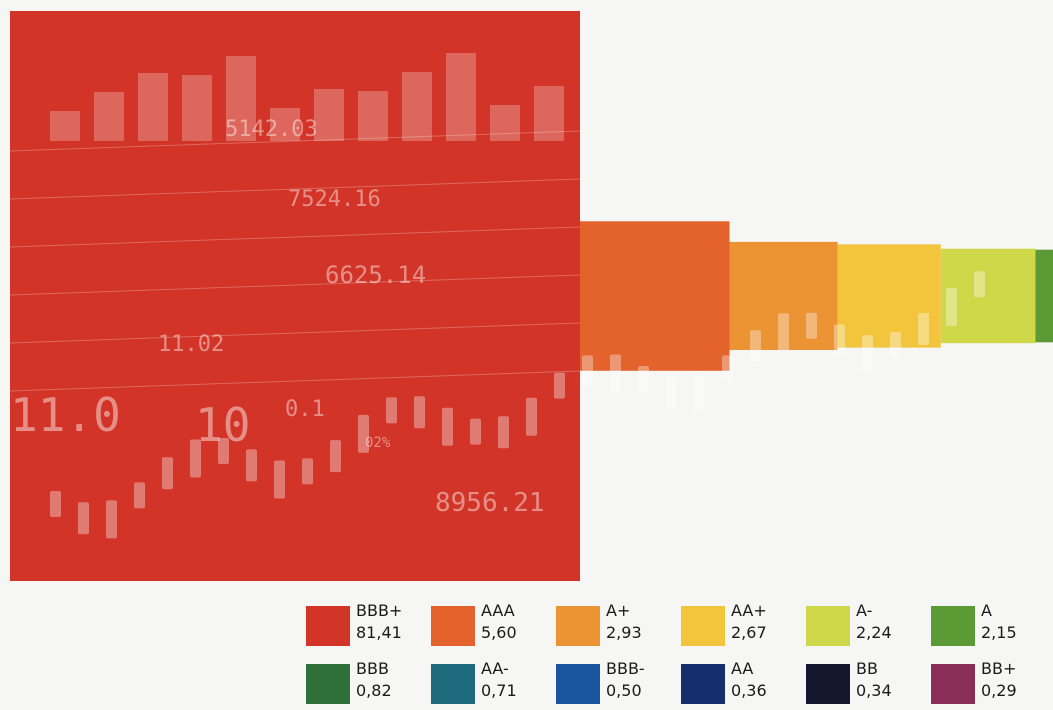  What do you see at coordinates (222, 425) in the screenshot?
I see `decor-figure: 10` at bounding box center [222, 425].